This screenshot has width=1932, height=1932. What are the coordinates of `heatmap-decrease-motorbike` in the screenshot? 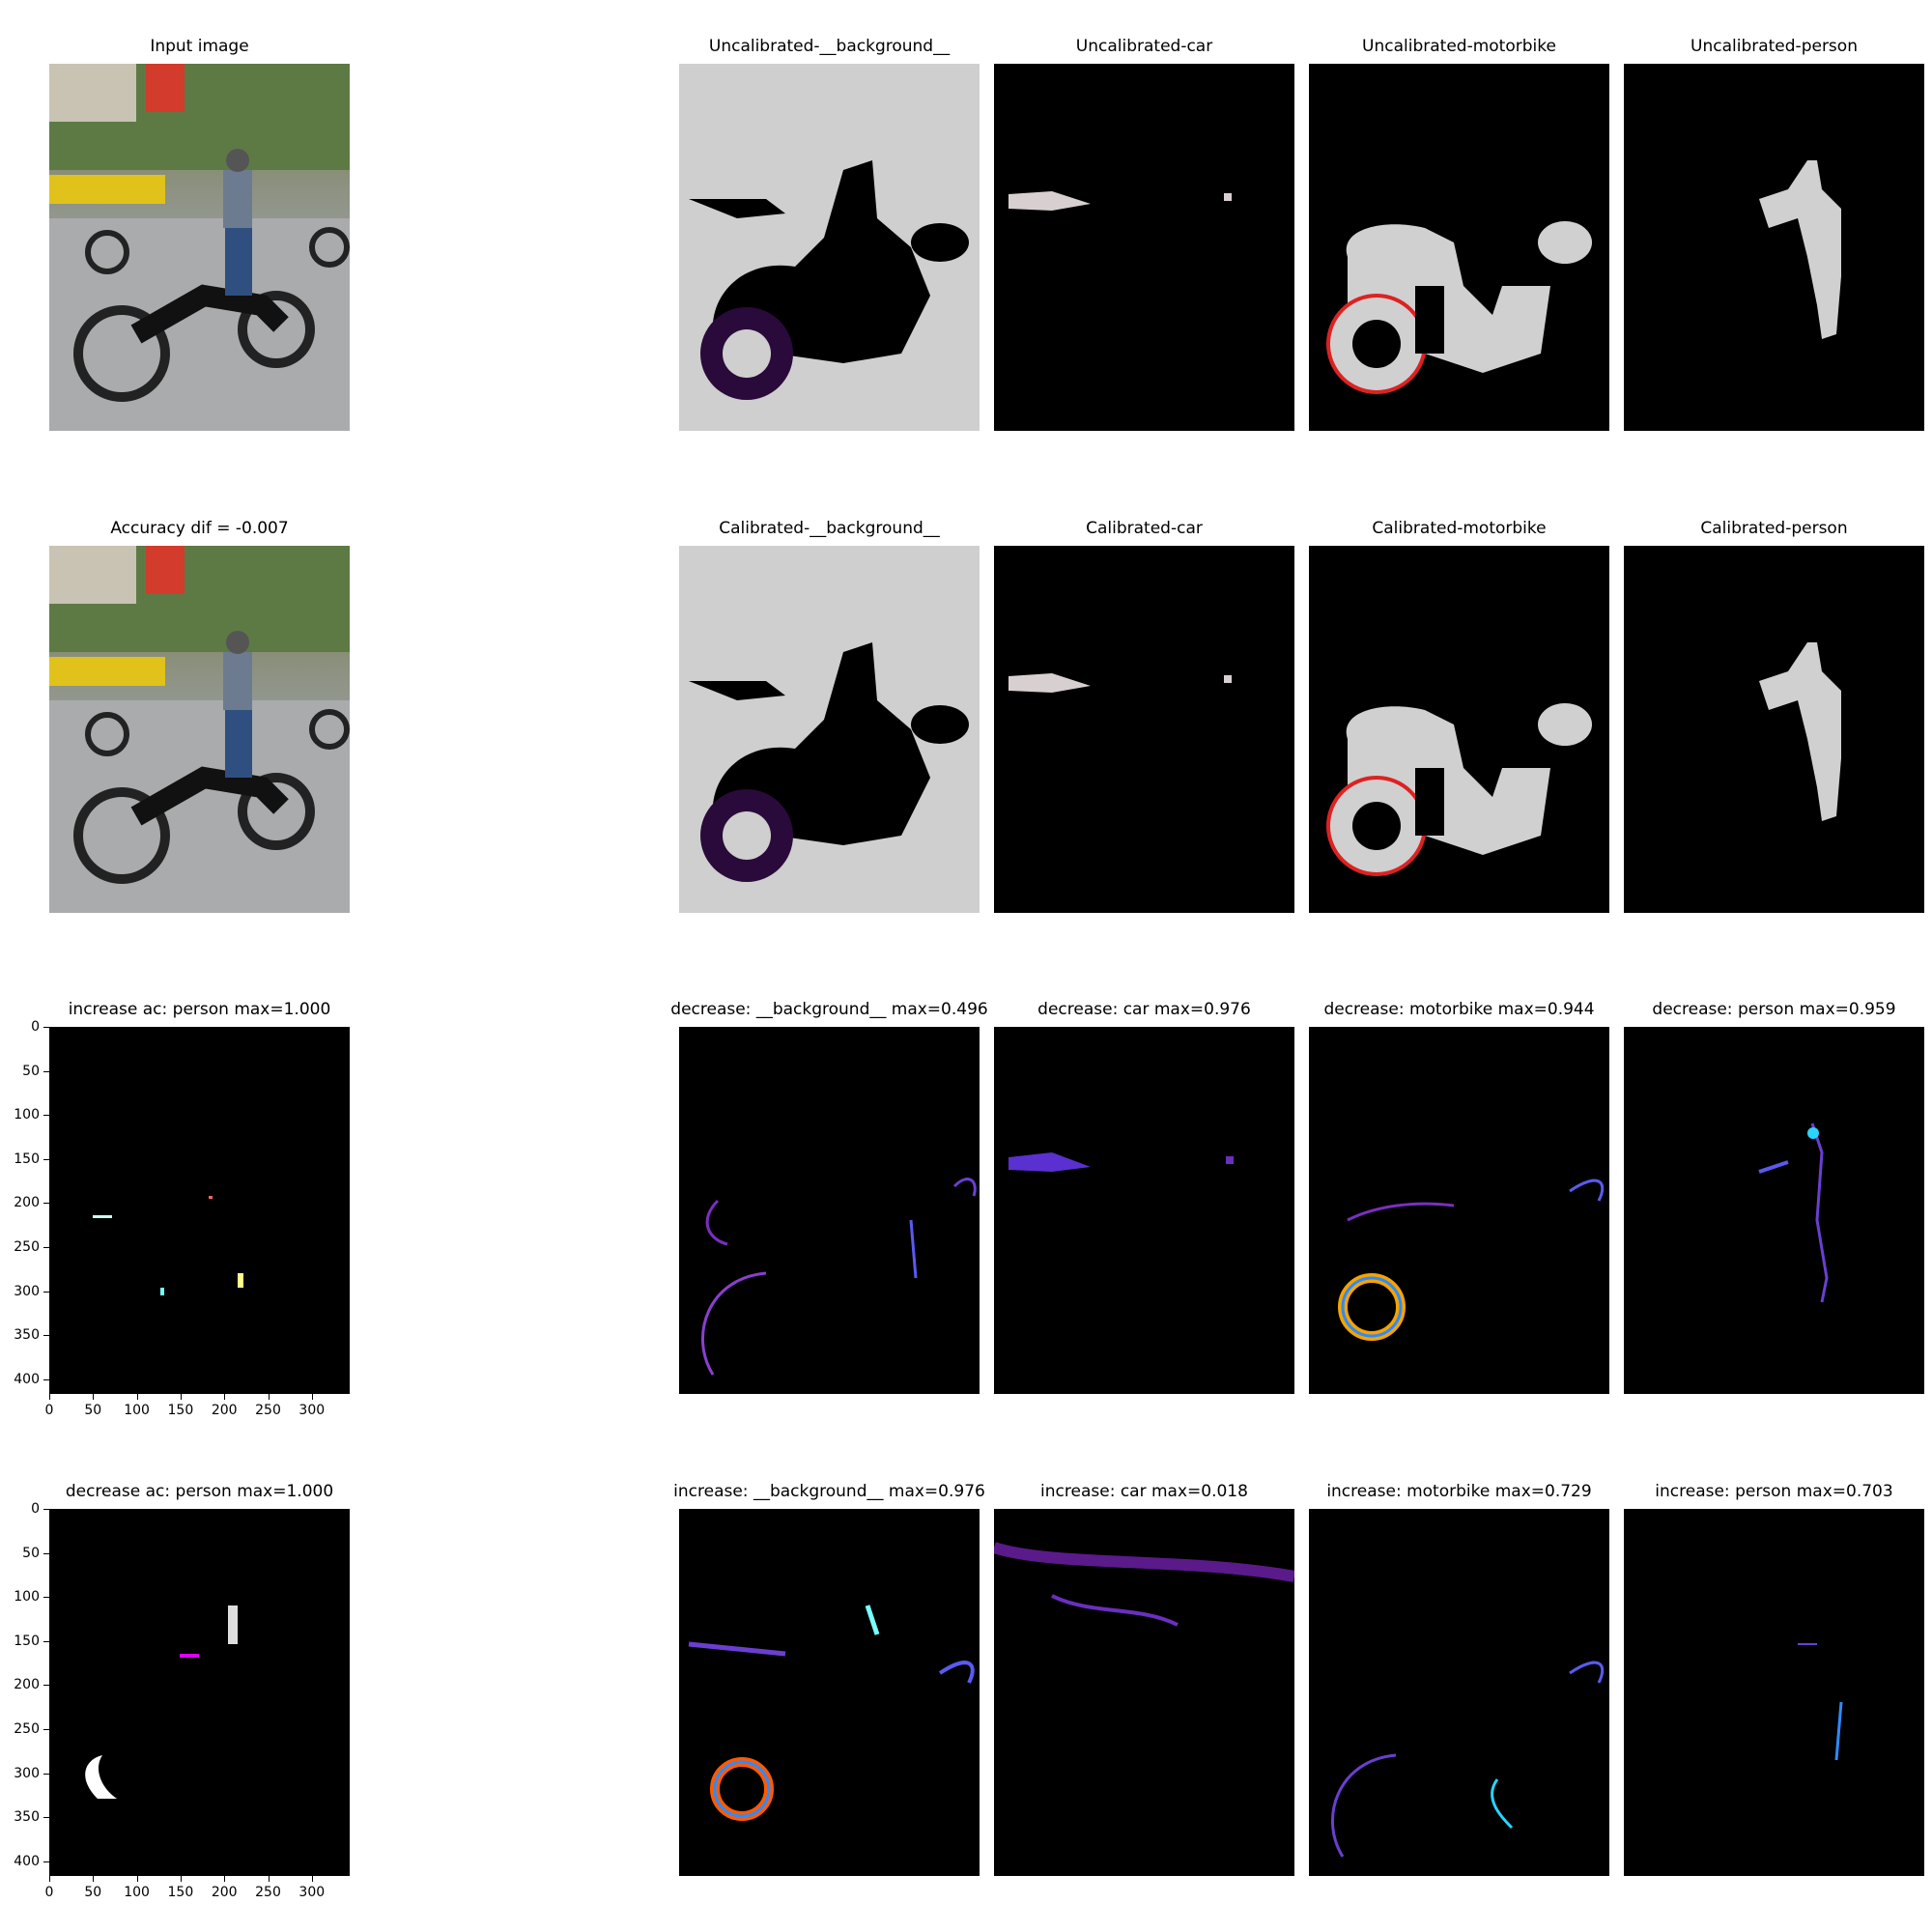 It's located at (1459, 1210).